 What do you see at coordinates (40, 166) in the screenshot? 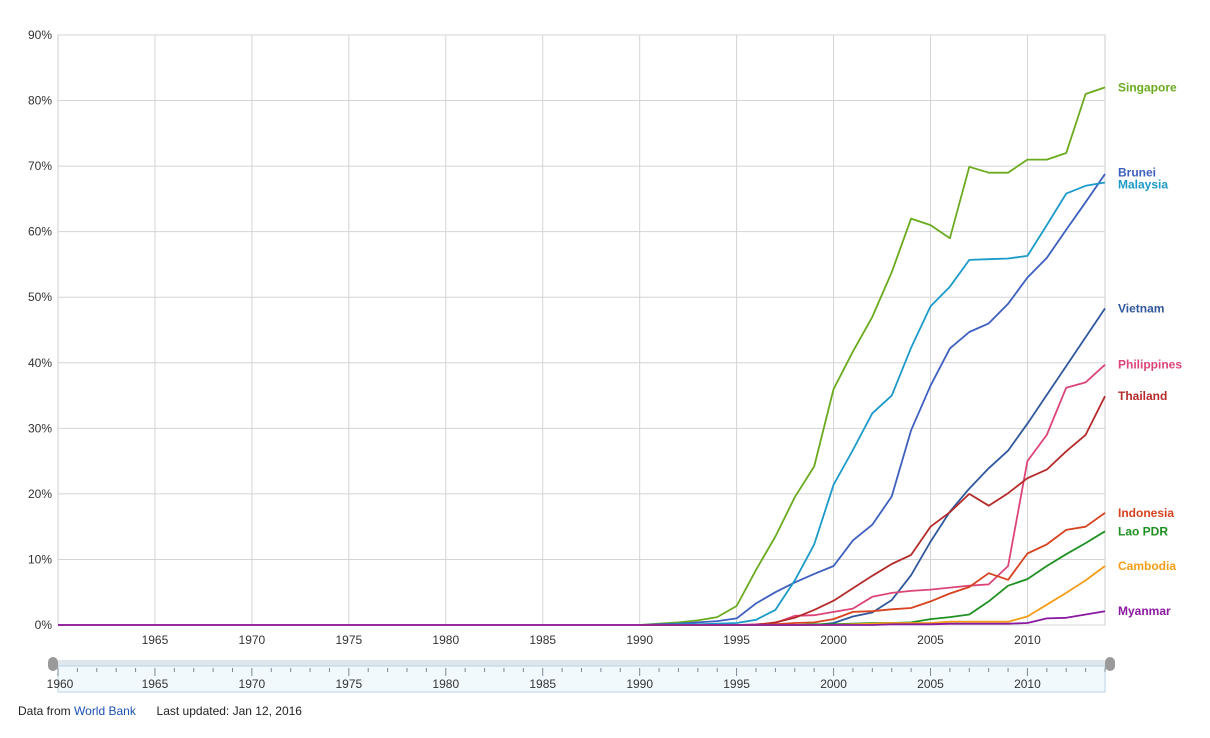
I see `y-tick-label: 70%` at bounding box center [40, 166].